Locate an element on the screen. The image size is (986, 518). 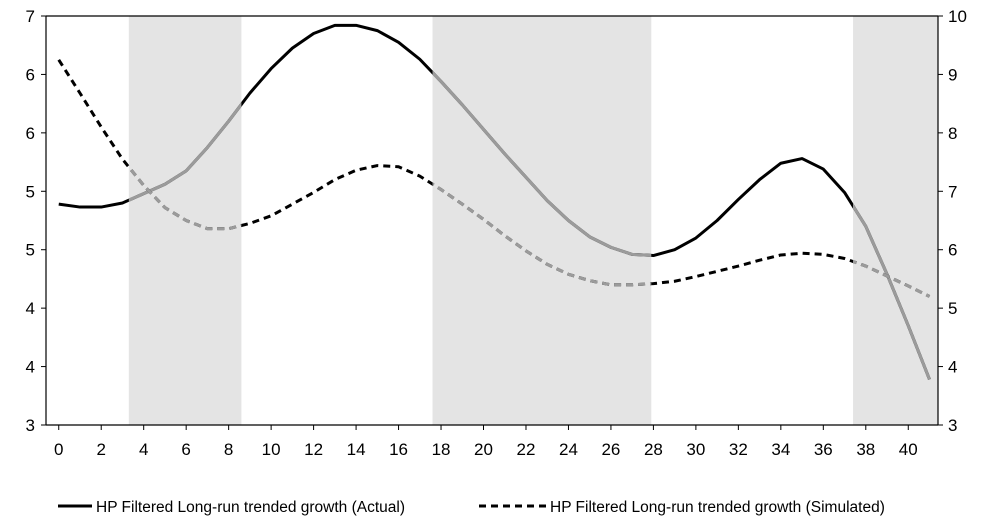
x-tick-label: 2 is located at coordinates (100, 449).